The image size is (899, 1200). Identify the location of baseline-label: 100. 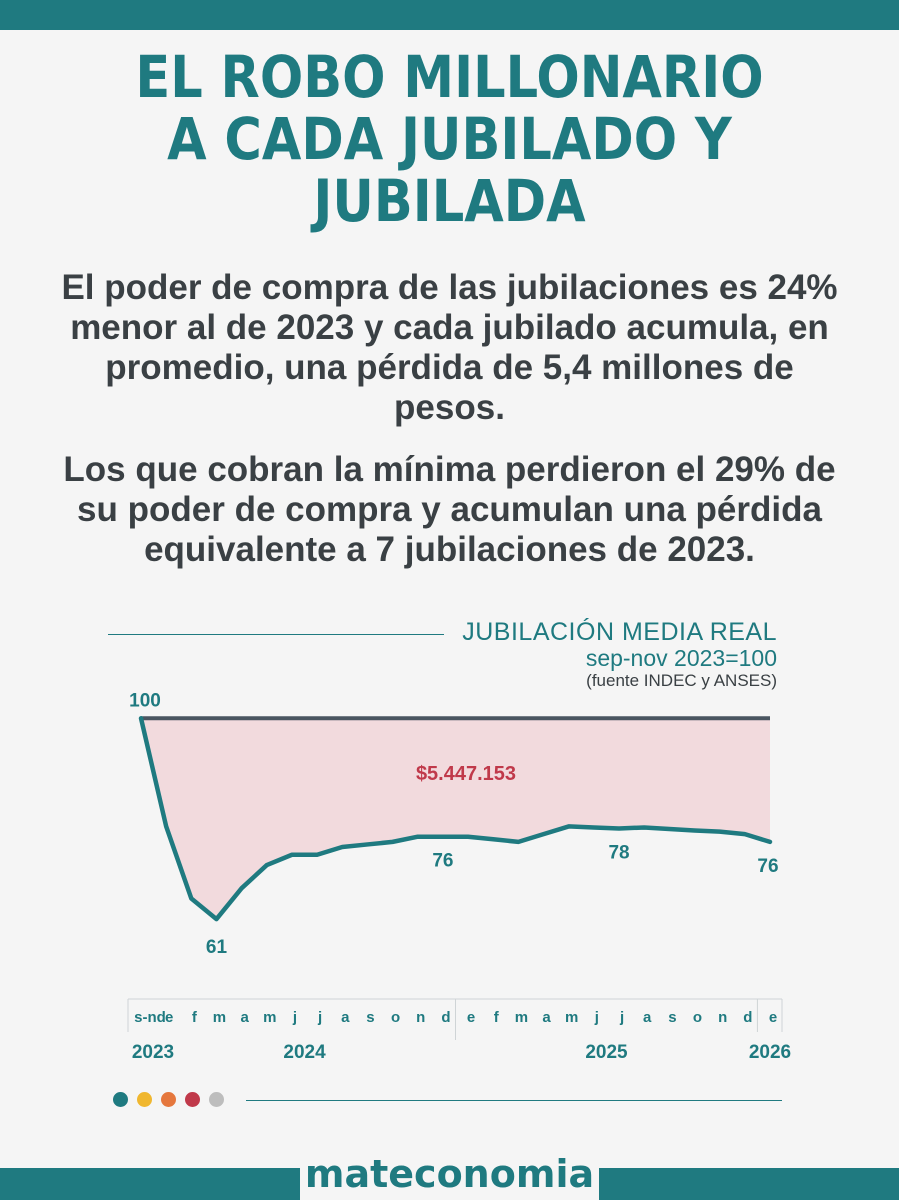
(145, 700).